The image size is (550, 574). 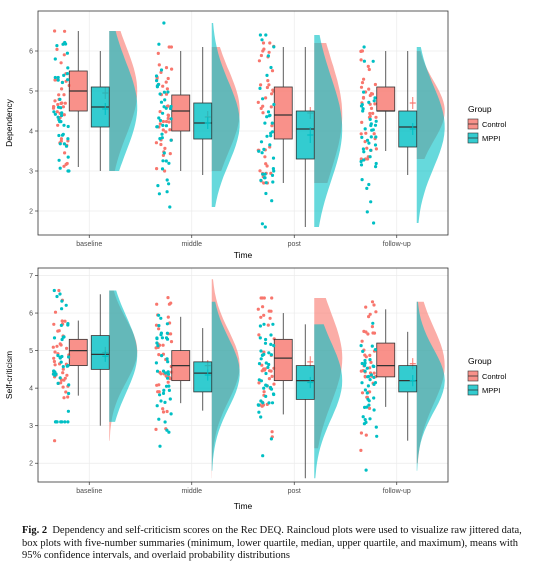 What do you see at coordinates (283, 113) in the screenshot?
I see `box-control-post` at bounding box center [283, 113].